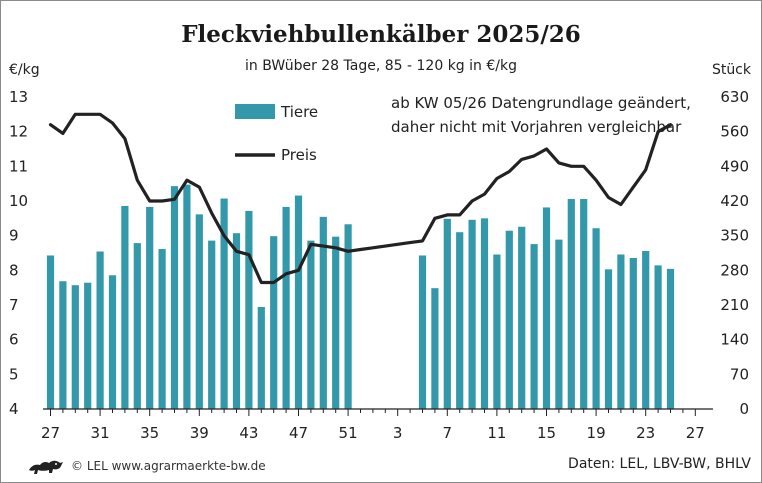 The height and width of the screenshot is (483, 762). Describe the element at coordinates (46, 467) in the screenshot. I see `lion-crest-icon` at that location.